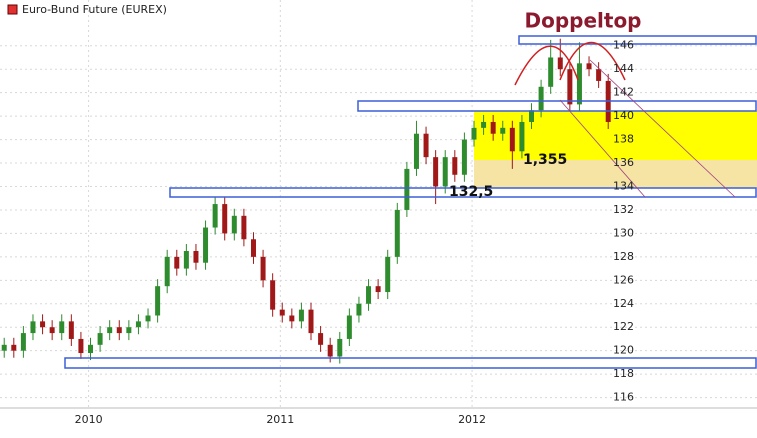  I want to click on y-tick-label: 142, so click(623, 92).